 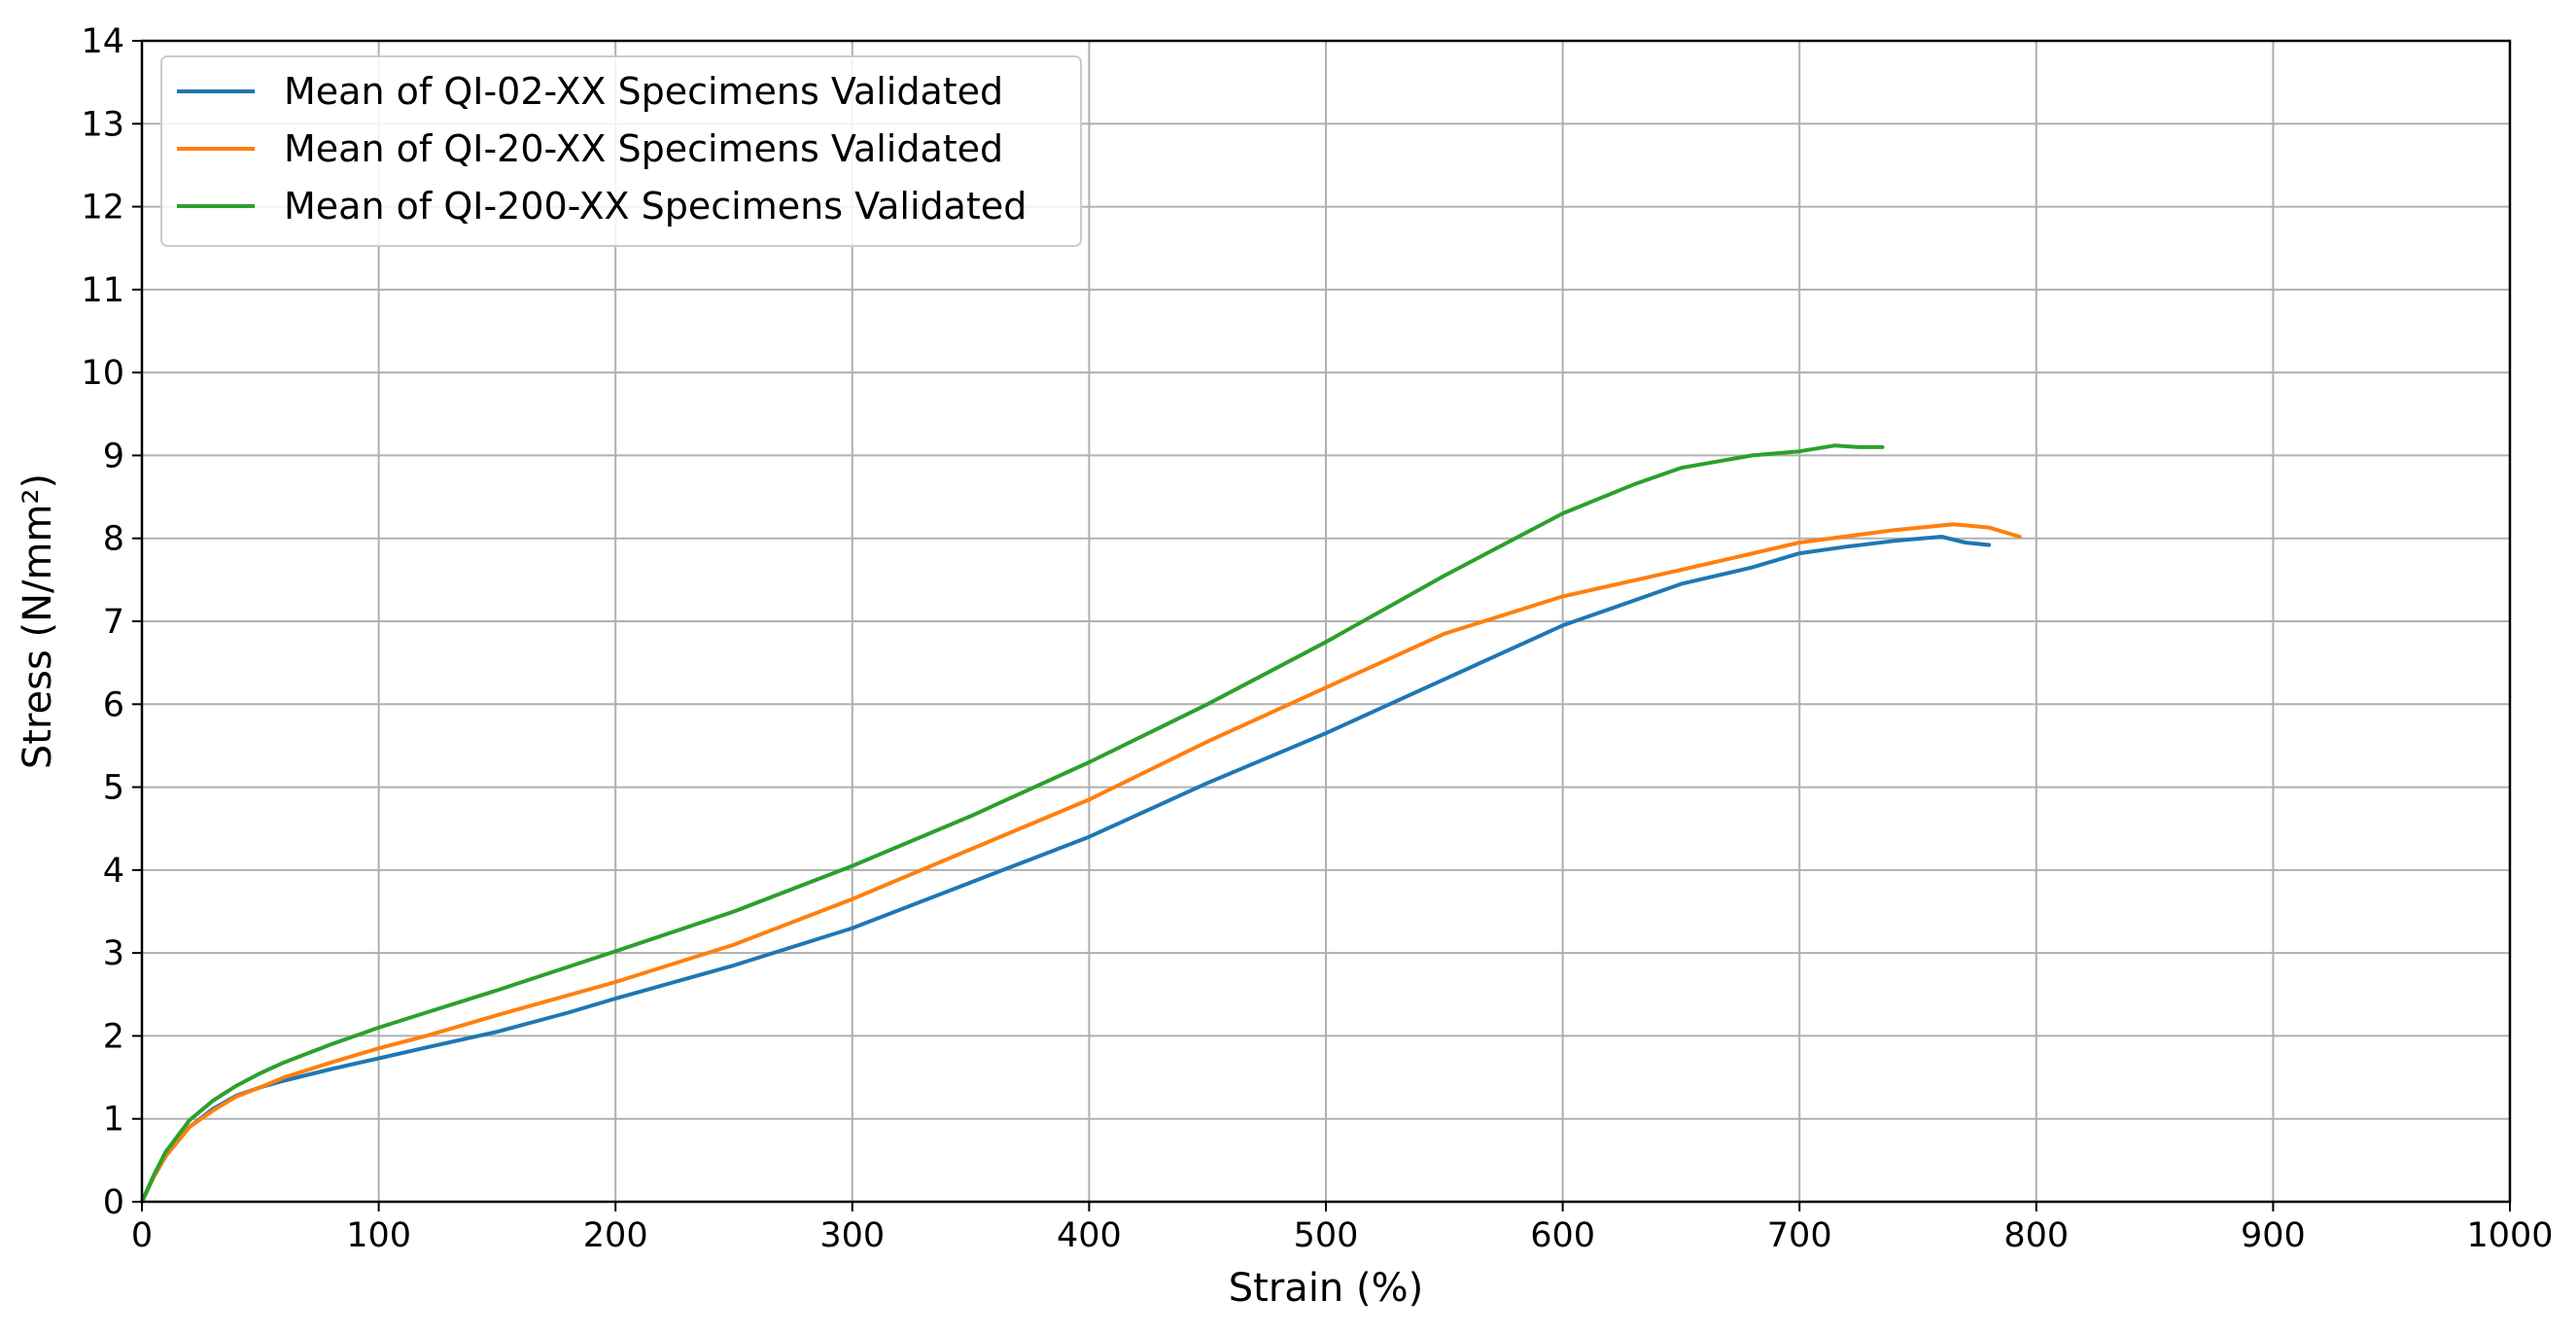 I want to click on x-tick-label: 400, so click(x=1089, y=1235).